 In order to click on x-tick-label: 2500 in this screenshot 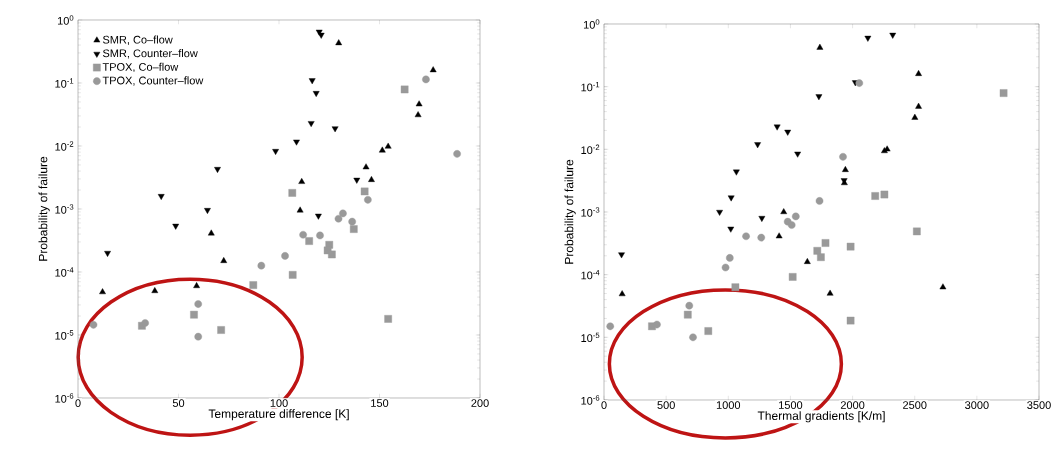, I will do `click(915, 405)`.